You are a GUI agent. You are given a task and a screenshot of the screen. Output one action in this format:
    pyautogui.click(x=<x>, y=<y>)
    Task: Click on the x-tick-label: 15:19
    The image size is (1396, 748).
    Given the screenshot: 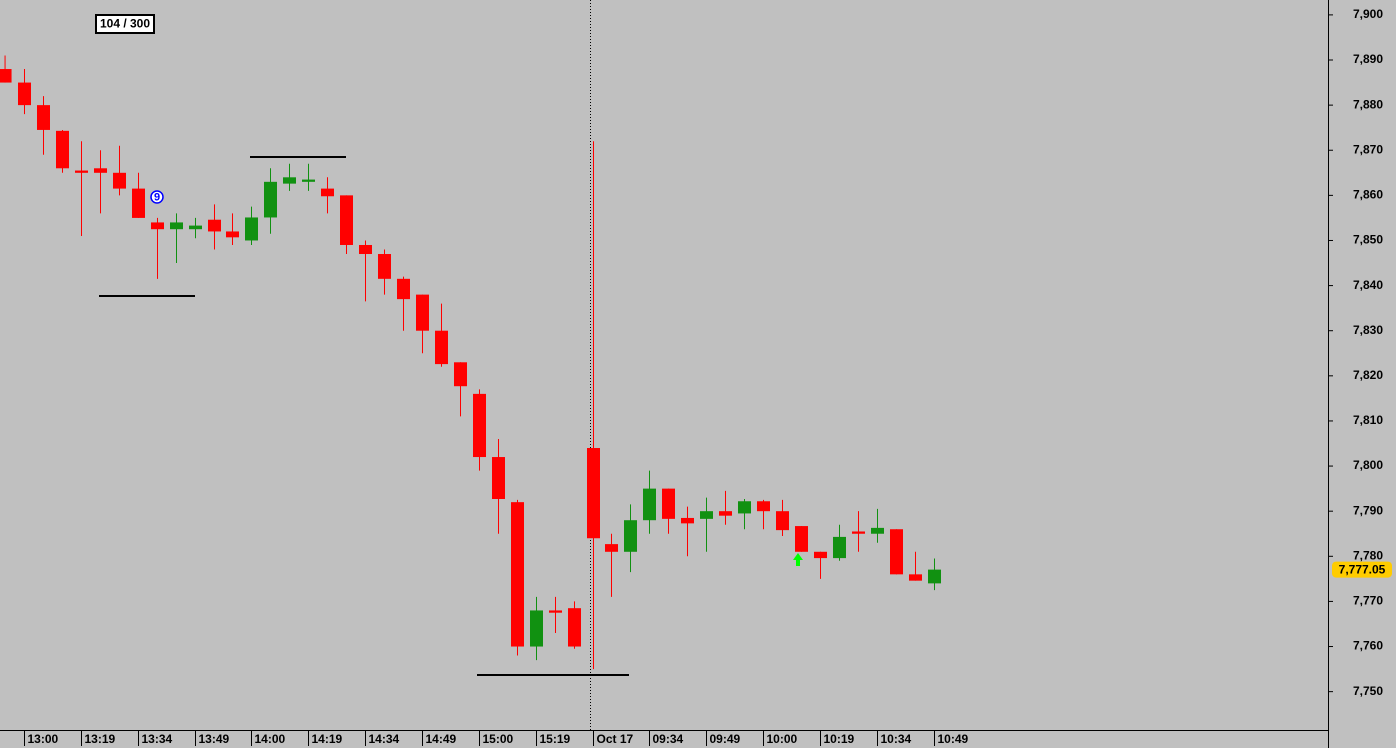 What is the action you would take?
    pyautogui.click(x=555, y=739)
    